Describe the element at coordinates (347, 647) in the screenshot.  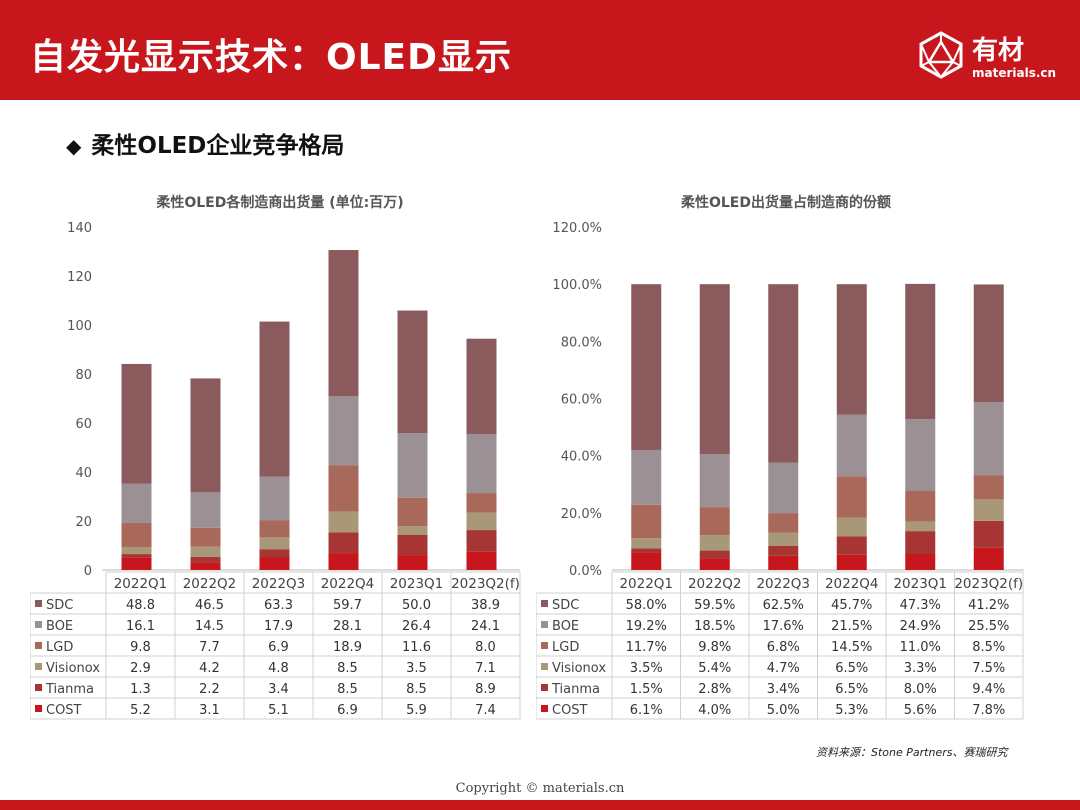
I see `data-label-lgd: 18.9` at that location.